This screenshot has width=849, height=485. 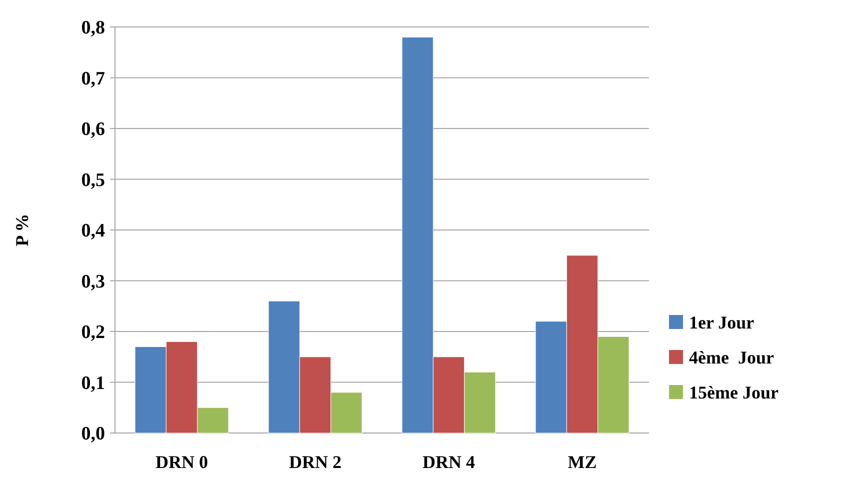 I want to click on y-tick-label: 0,7, so click(x=93, y=79).